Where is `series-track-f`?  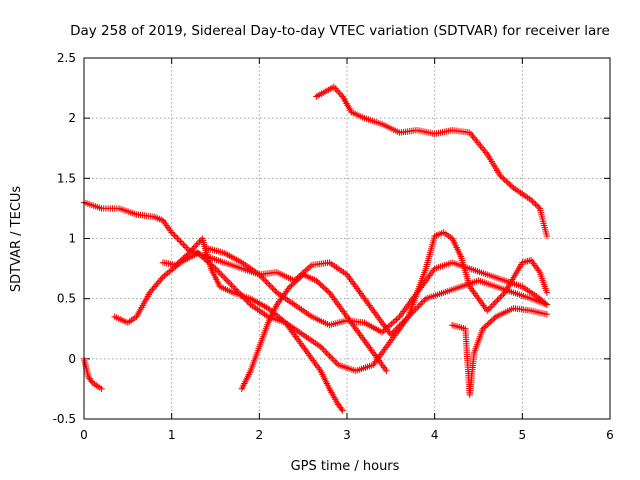
series-track-f is located at coordinates (314, 332).